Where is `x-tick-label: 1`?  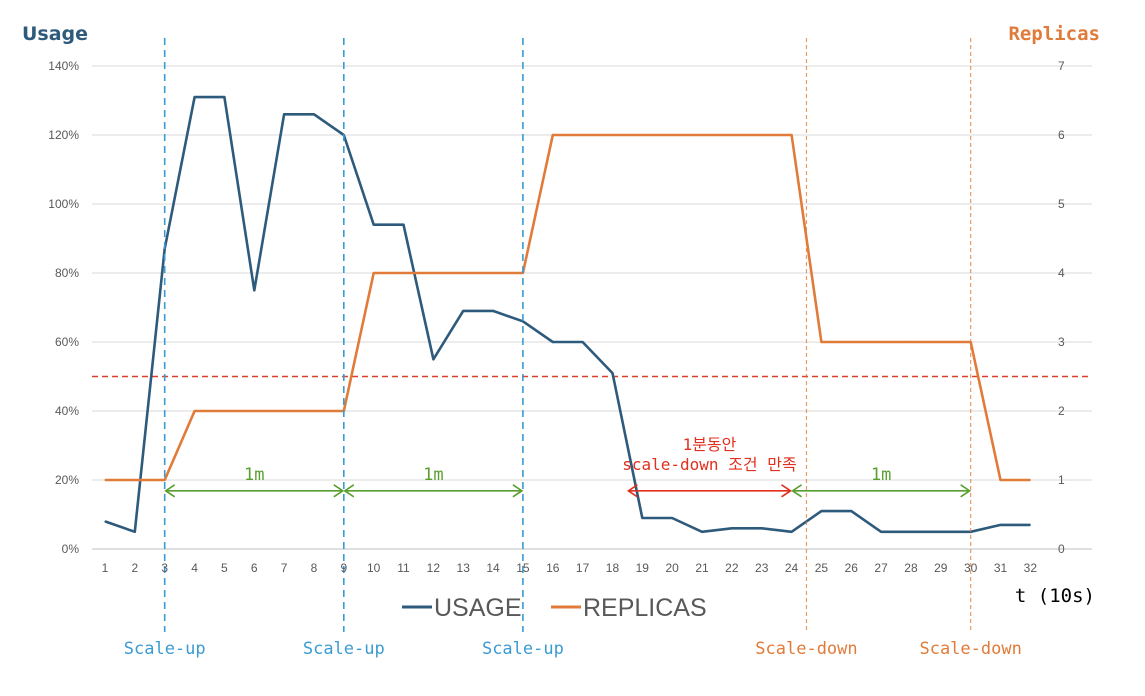 x-tick-label: 1 is located at coordinates (105, 568).